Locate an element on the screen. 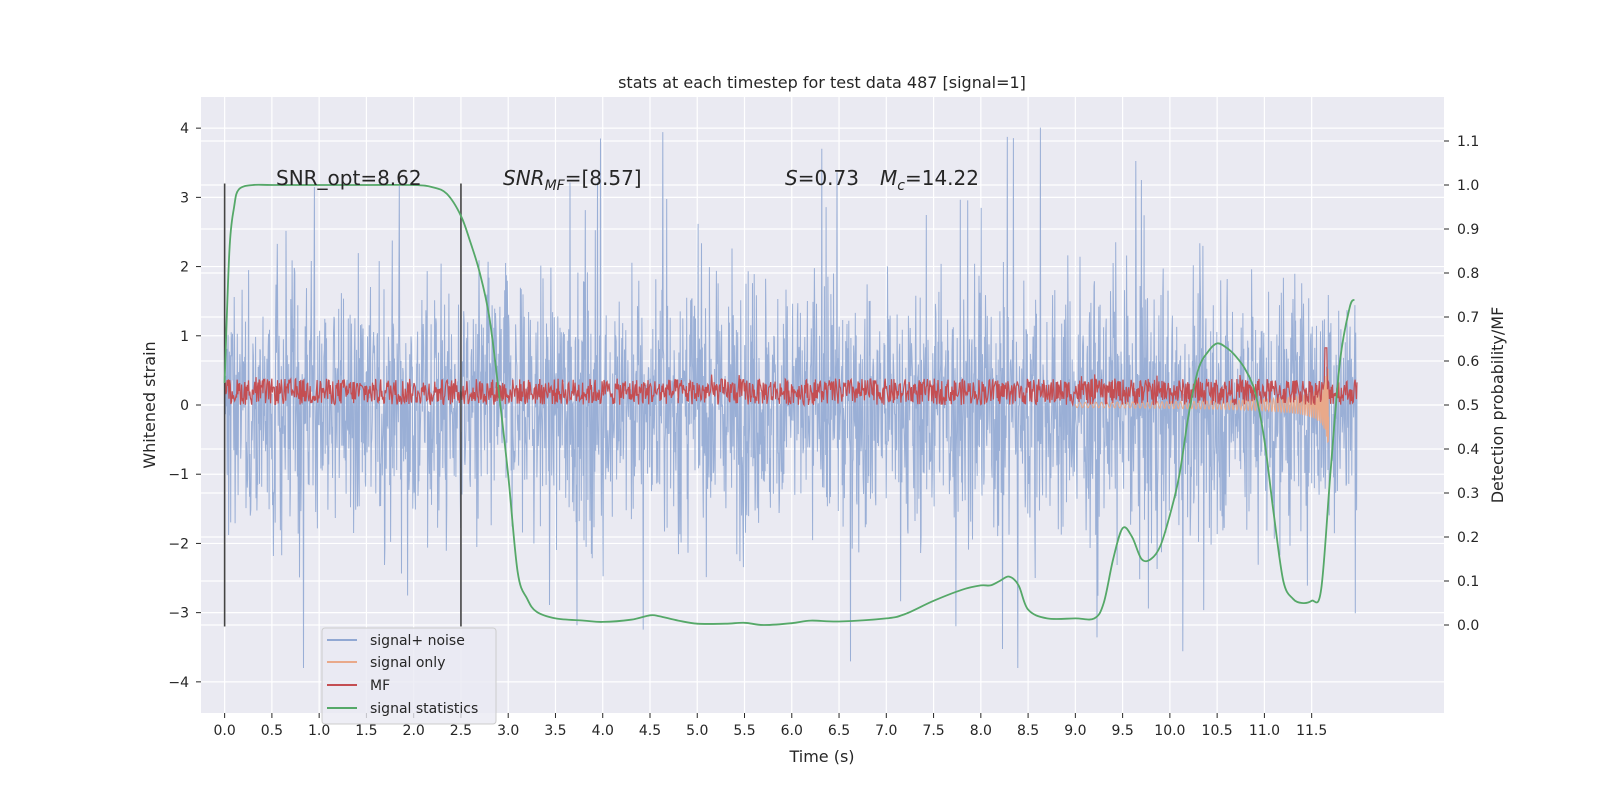  y2-tick-label-4: 0.7 is located at coordinates (1468, 318).